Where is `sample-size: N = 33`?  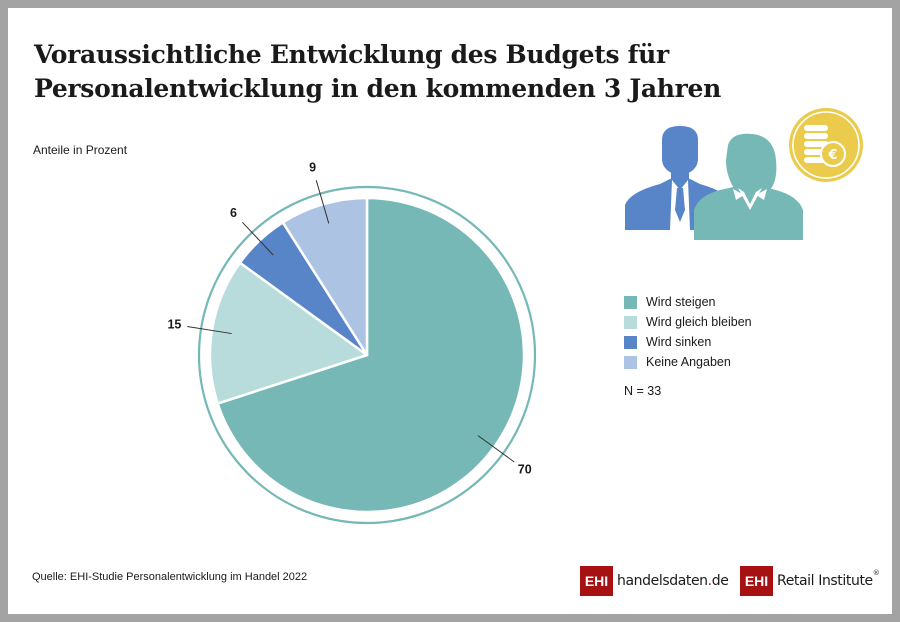
sample-size: N = 33 is located at coordinates (643, 391).